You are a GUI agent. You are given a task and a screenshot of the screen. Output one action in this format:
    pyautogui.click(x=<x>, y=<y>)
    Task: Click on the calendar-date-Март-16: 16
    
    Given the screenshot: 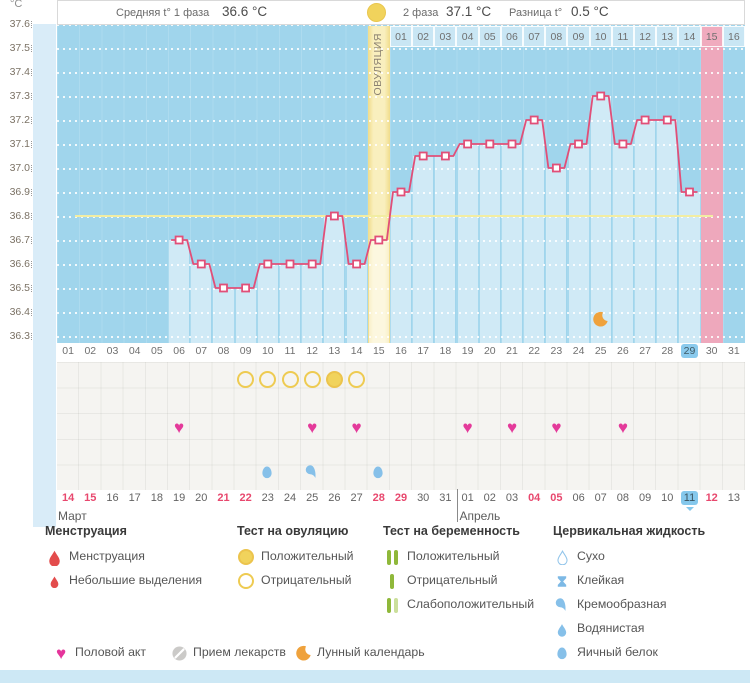 What is the action you would take?
    pyautogui.click(x=112, y=498)
    